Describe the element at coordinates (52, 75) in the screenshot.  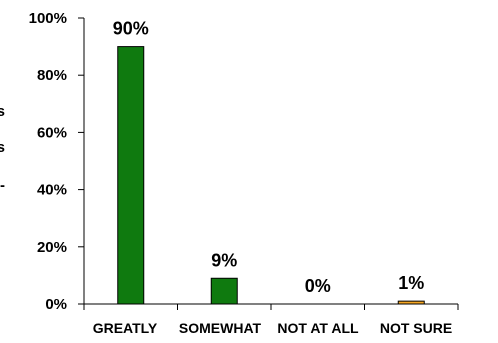
I see `y-tick-label: 80%` at that location.